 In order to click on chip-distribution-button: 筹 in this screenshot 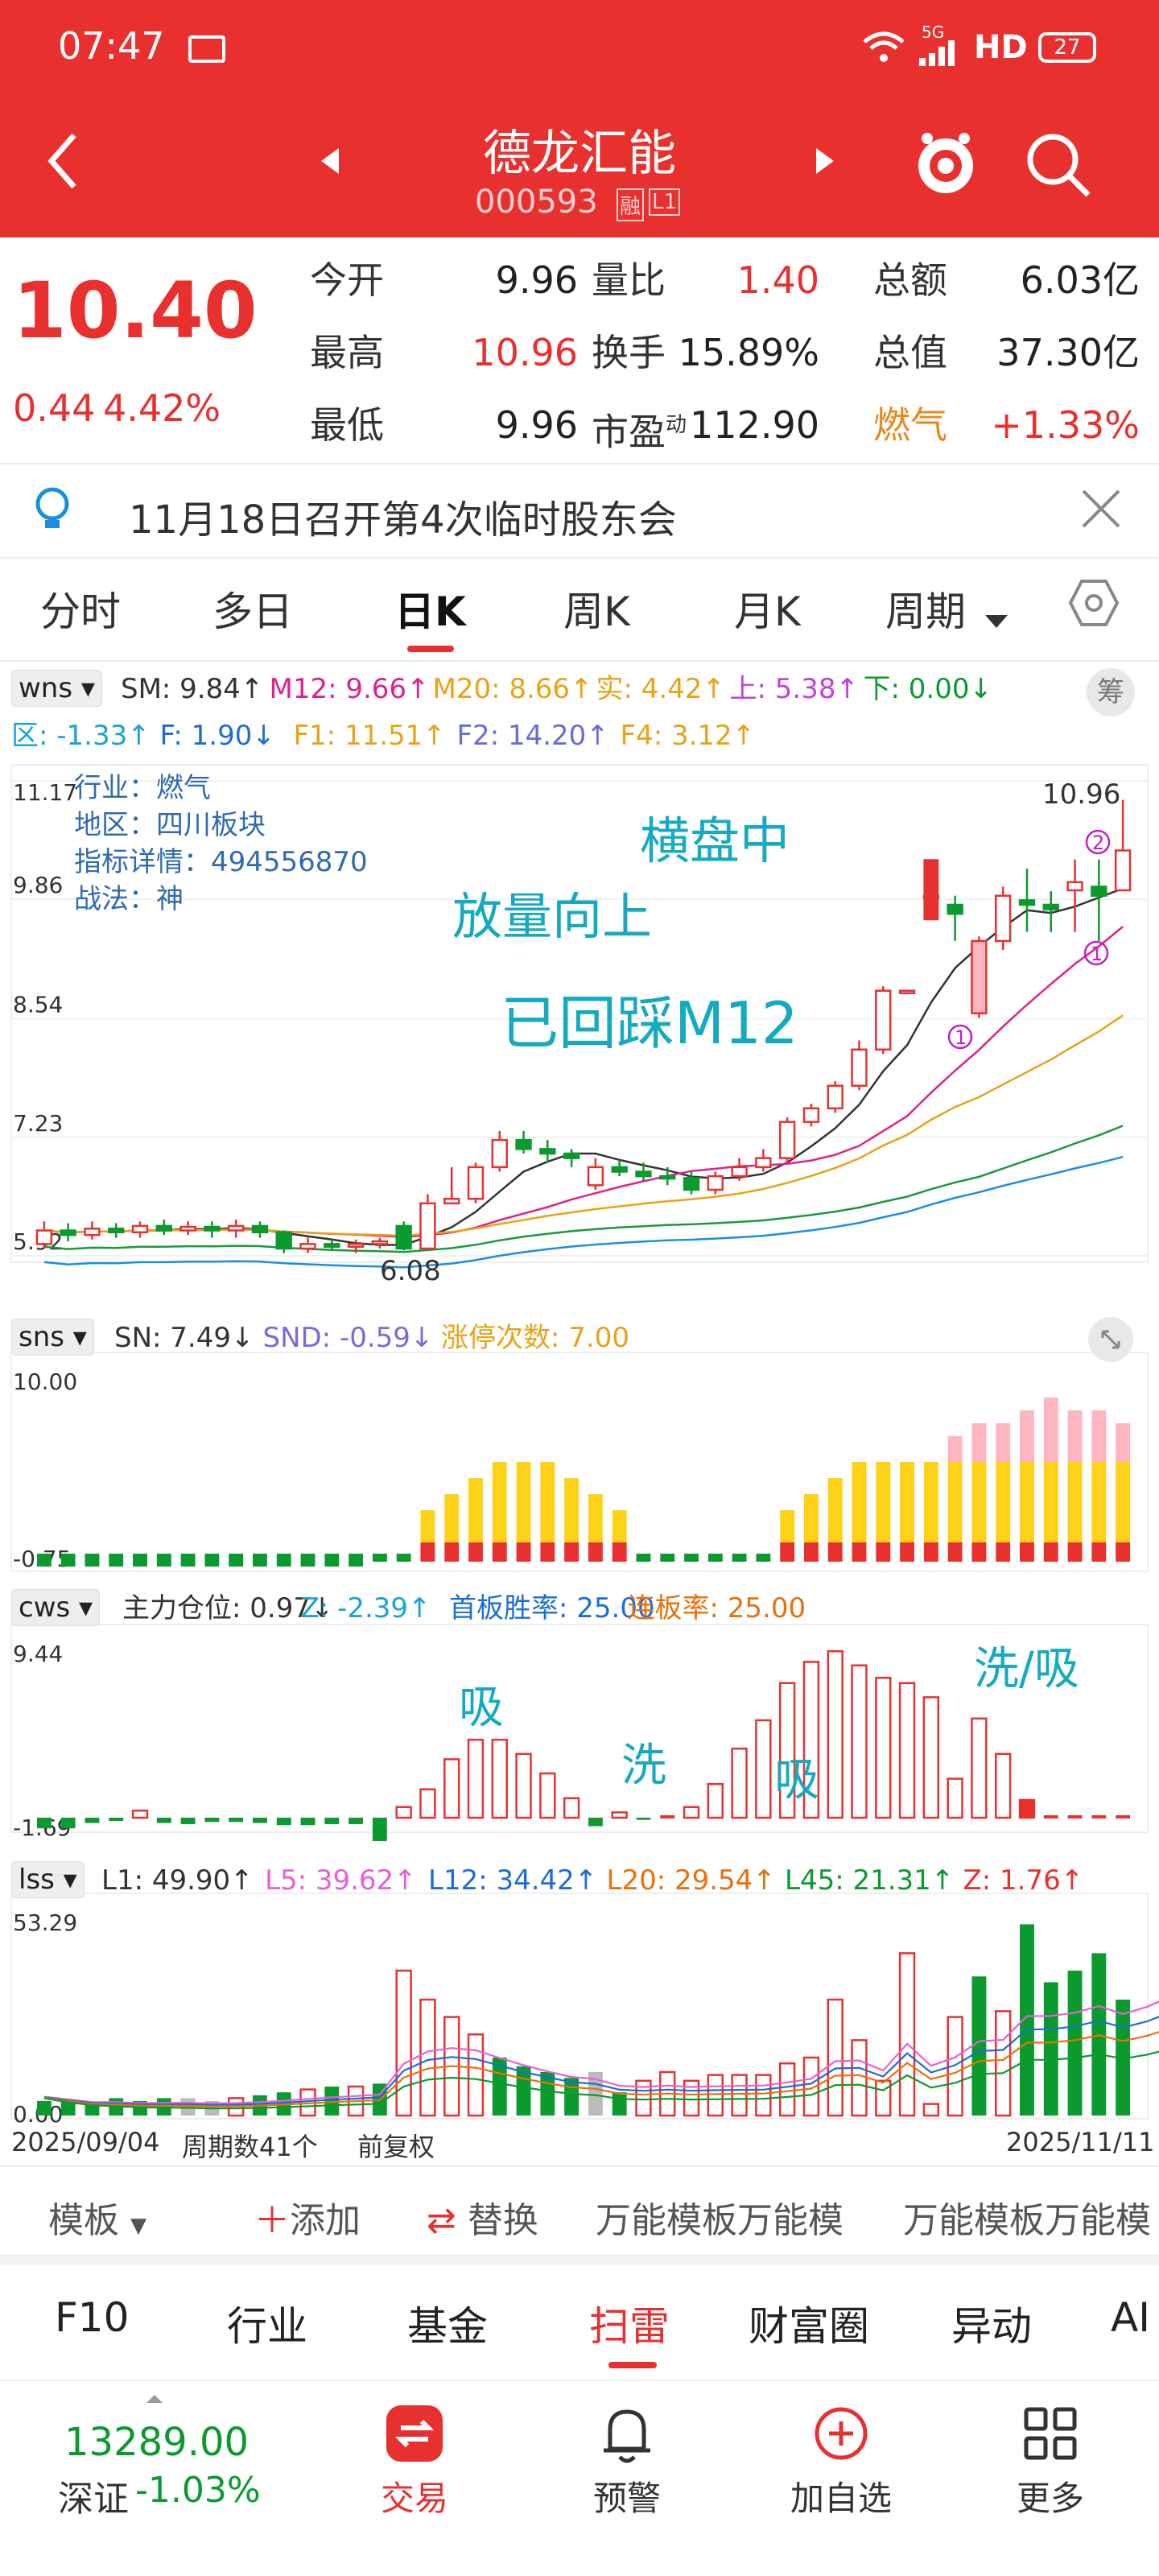, I will do `click(1111, 692)`.